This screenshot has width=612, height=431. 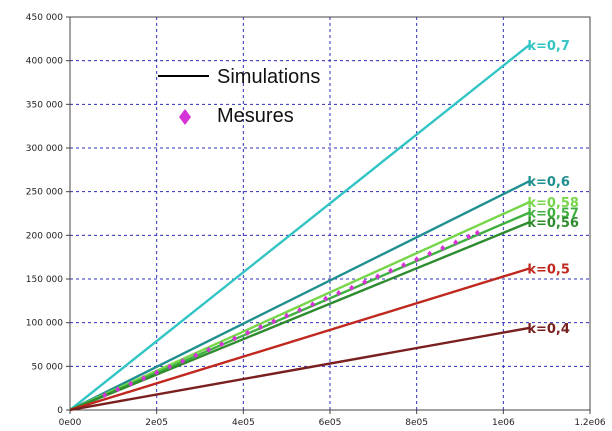 I want to click on y-tick-label: 200 000, so click(x=44, y=236).